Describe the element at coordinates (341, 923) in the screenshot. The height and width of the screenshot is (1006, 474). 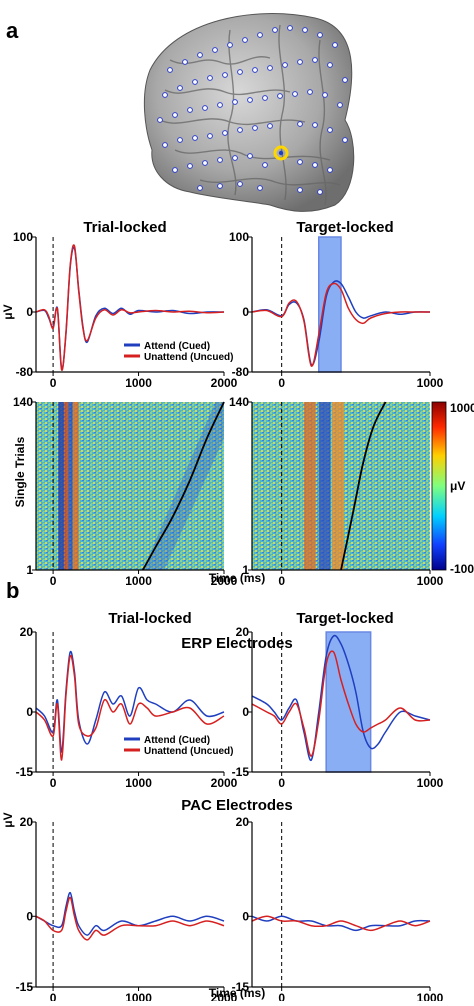
I see `b_pac_target-series-attend` at that location.